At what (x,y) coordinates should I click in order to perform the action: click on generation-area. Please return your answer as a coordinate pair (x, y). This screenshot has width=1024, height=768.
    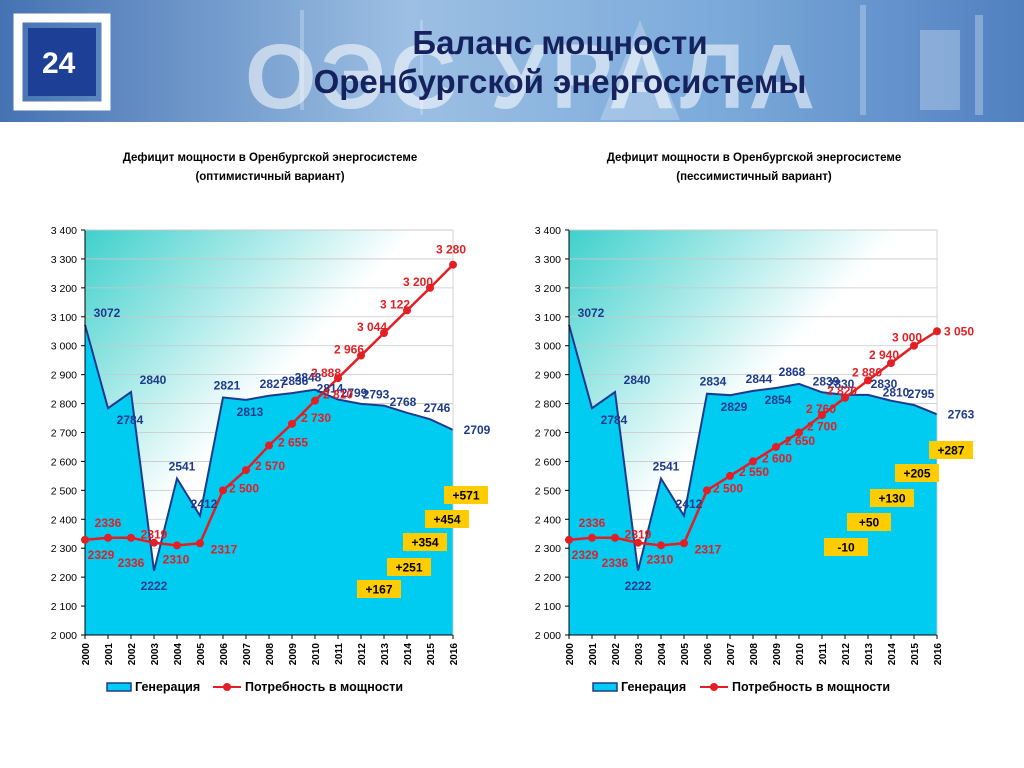
    Looking at the image, I should click on (753, 479).